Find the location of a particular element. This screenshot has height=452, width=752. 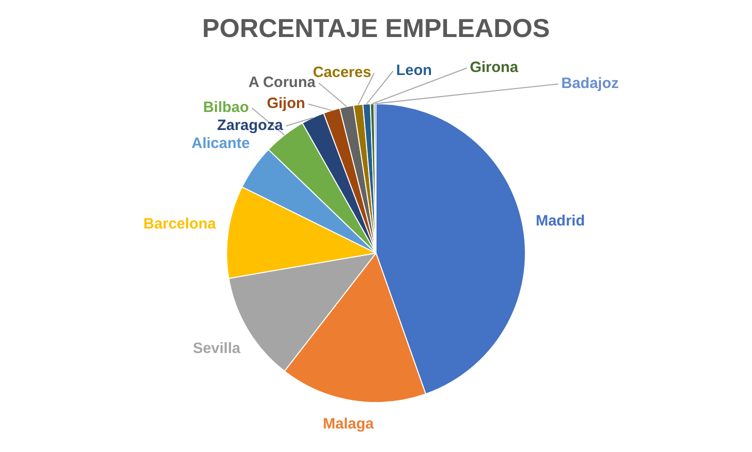

slice-label: Barcelona is located at coordinates (180, 224).